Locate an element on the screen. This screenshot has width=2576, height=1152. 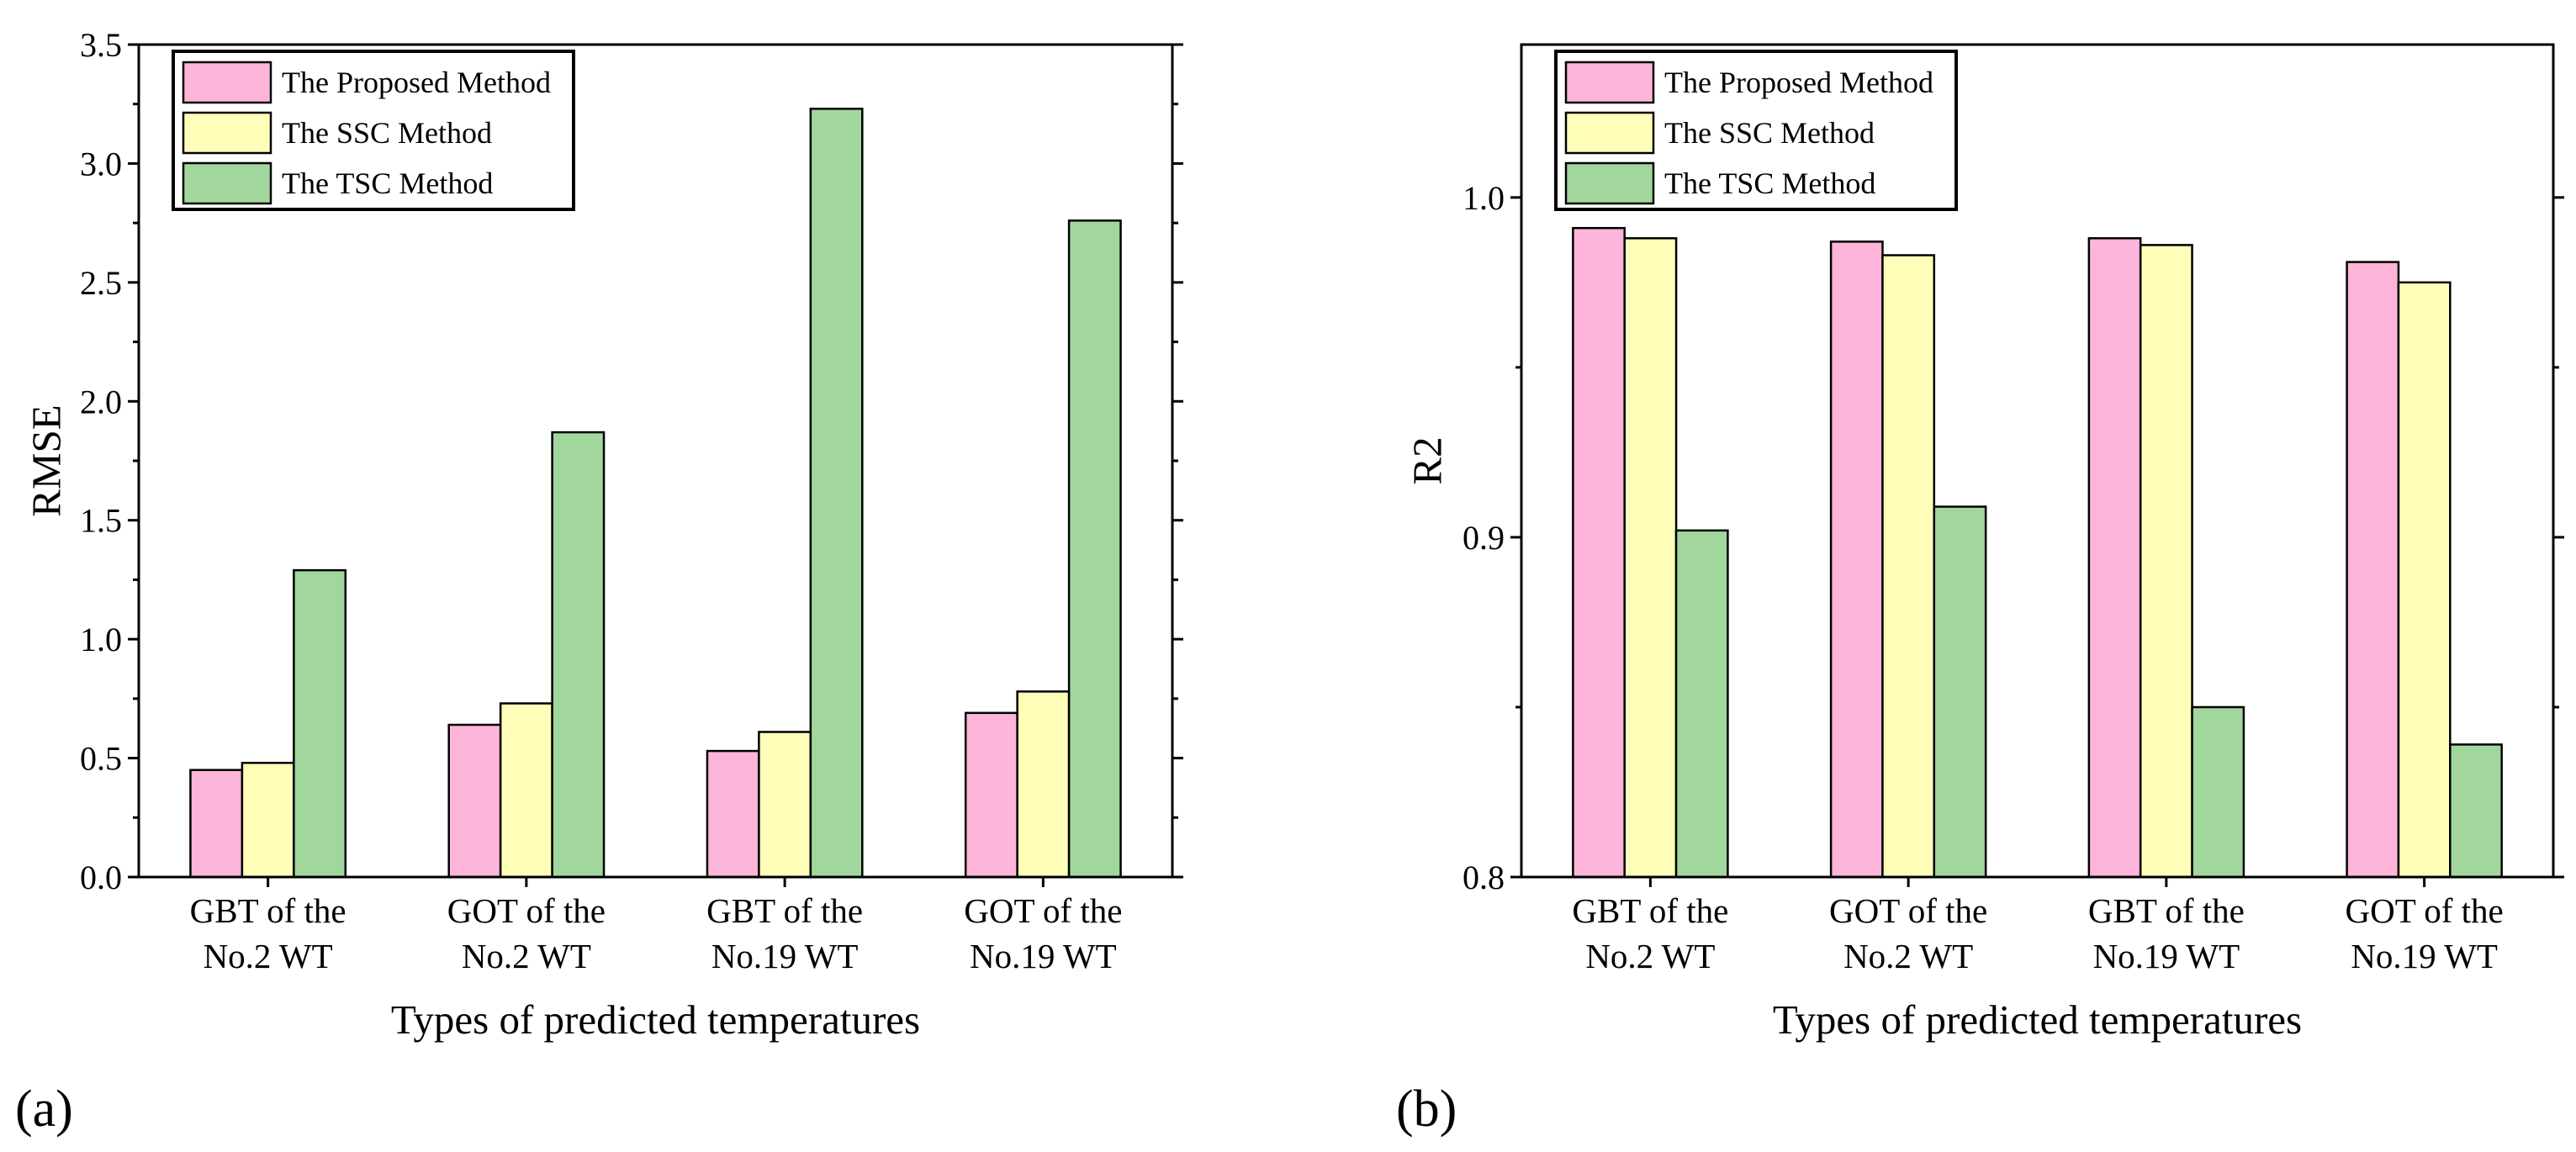
y-tick-label: 0.8 is located at coordinates (1484, 877).